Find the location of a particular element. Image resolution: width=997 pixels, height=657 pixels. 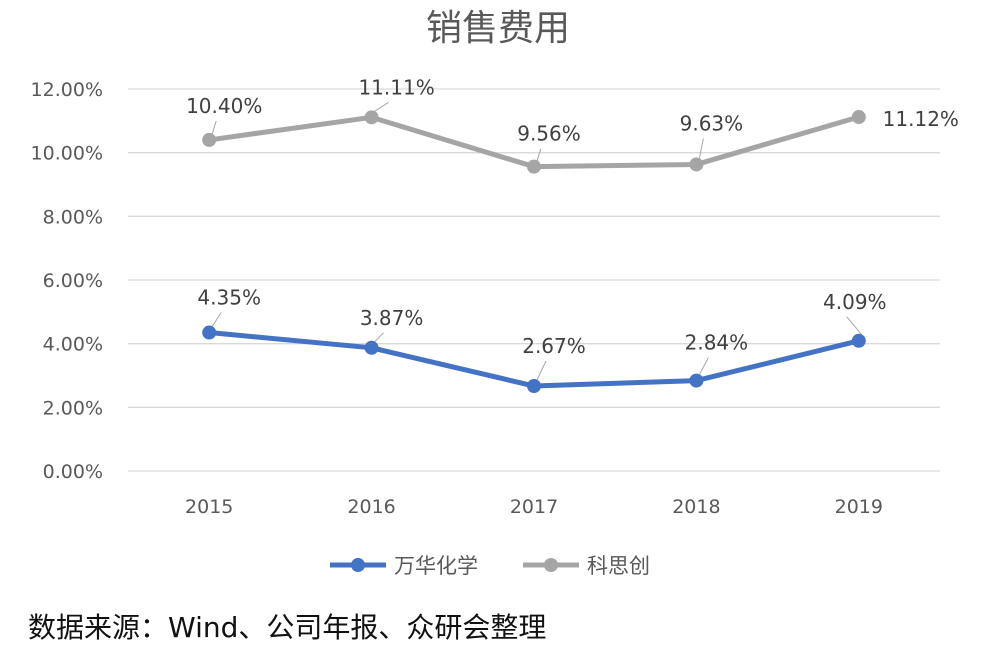

y-axis: 0.00% 2.00% 4.00% 6.00% 8.00% 10.00% 12.00% is located at coordinates (67, 281).